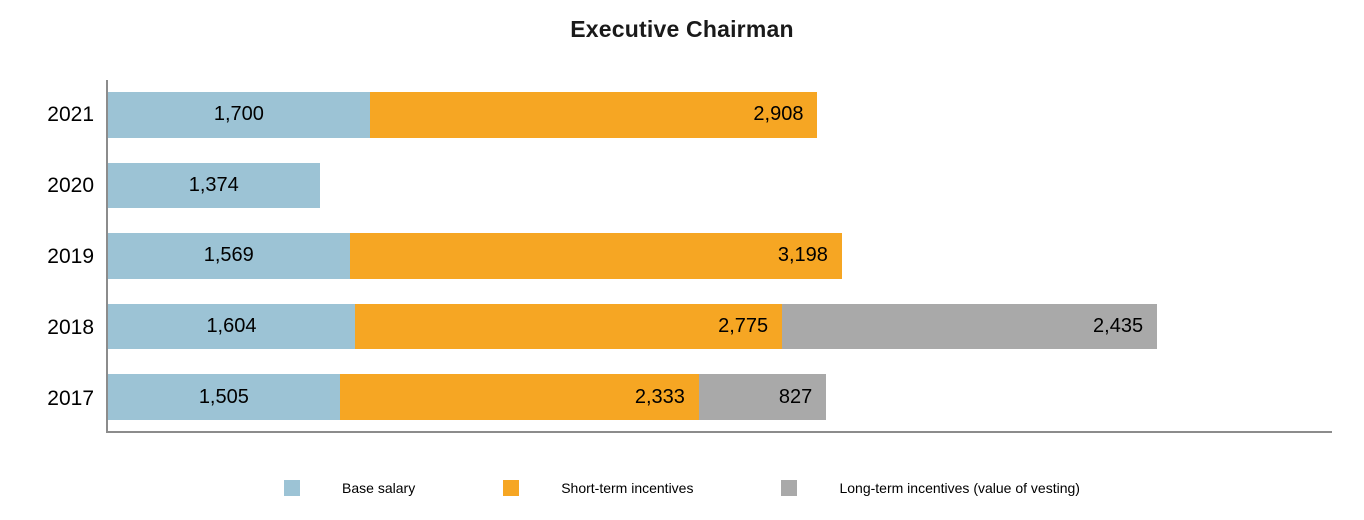  What do you see at coordinates (70, 327) in the screenshot?
I see `y-axis-label: 2018` at bounding box center [70, 327].